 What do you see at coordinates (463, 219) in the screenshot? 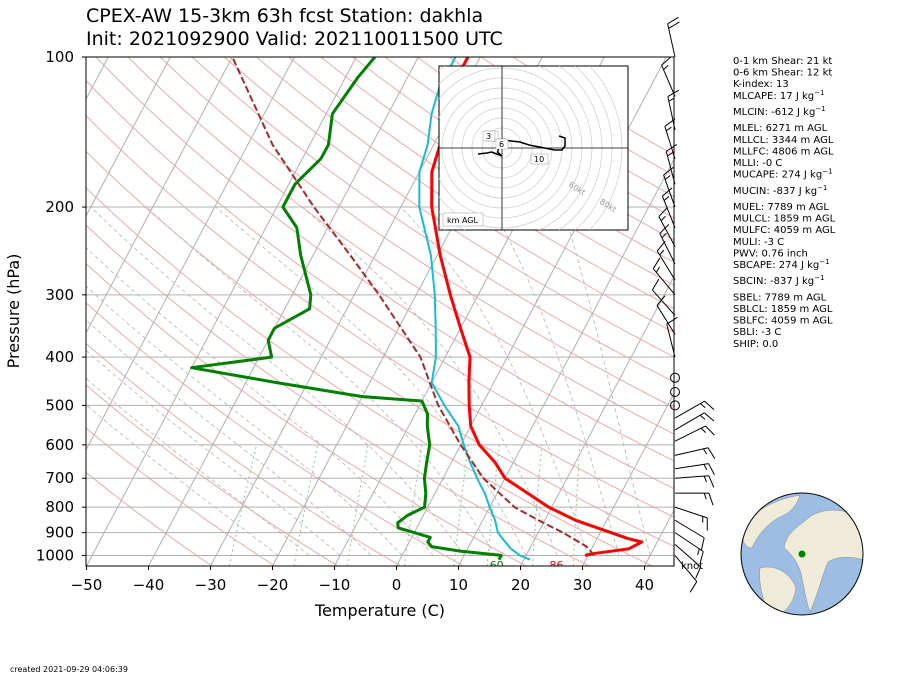
I see `hodograph-legend-box` at bounding box center [463, 219].